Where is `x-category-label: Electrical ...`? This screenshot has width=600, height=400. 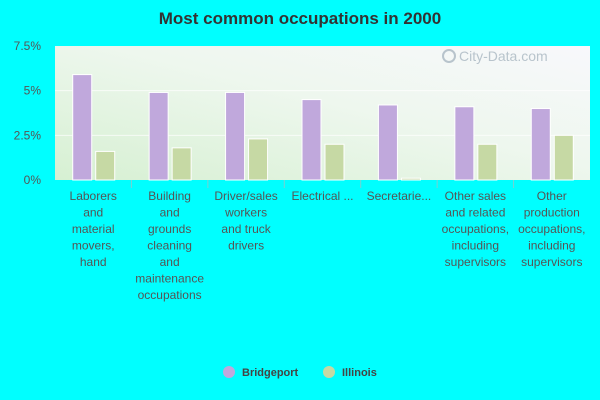
x-category-label: Electrical ... is located at coordinates (322, 196).